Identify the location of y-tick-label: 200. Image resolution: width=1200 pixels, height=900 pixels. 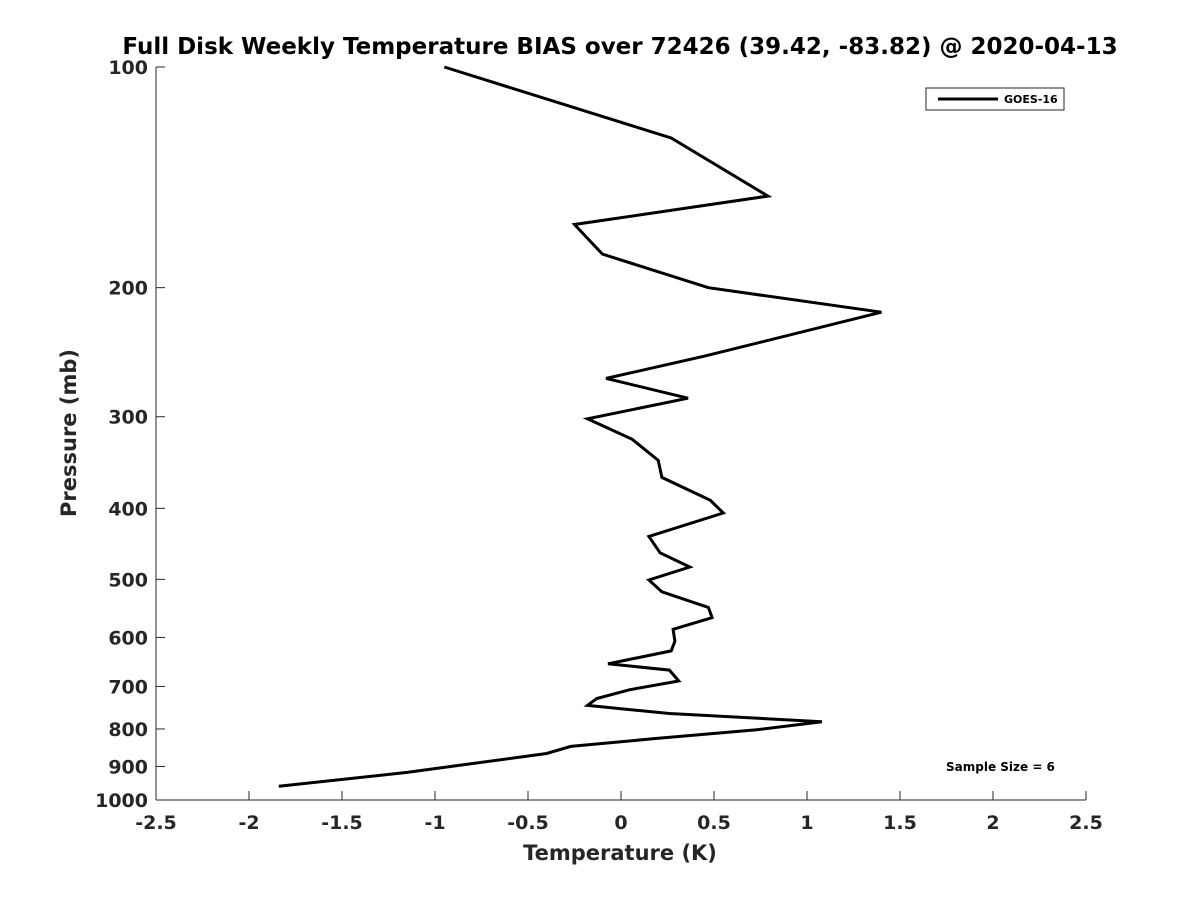
(128, 289).